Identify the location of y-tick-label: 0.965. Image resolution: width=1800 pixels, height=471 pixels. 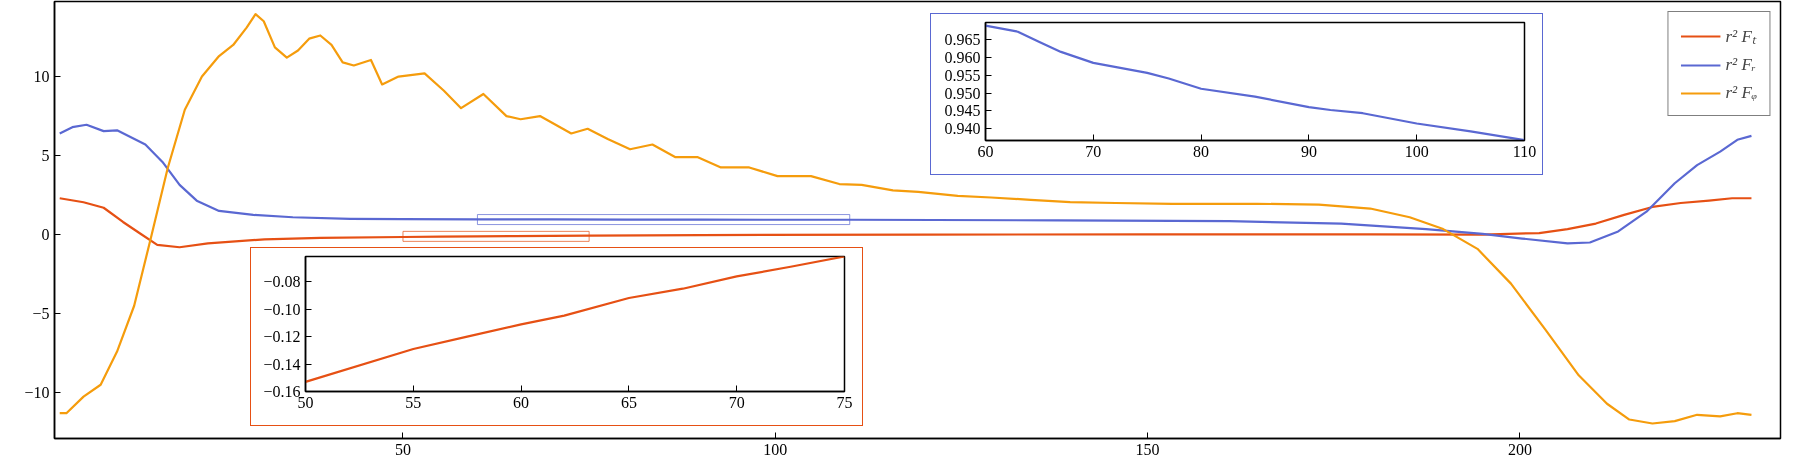
(962, 40).